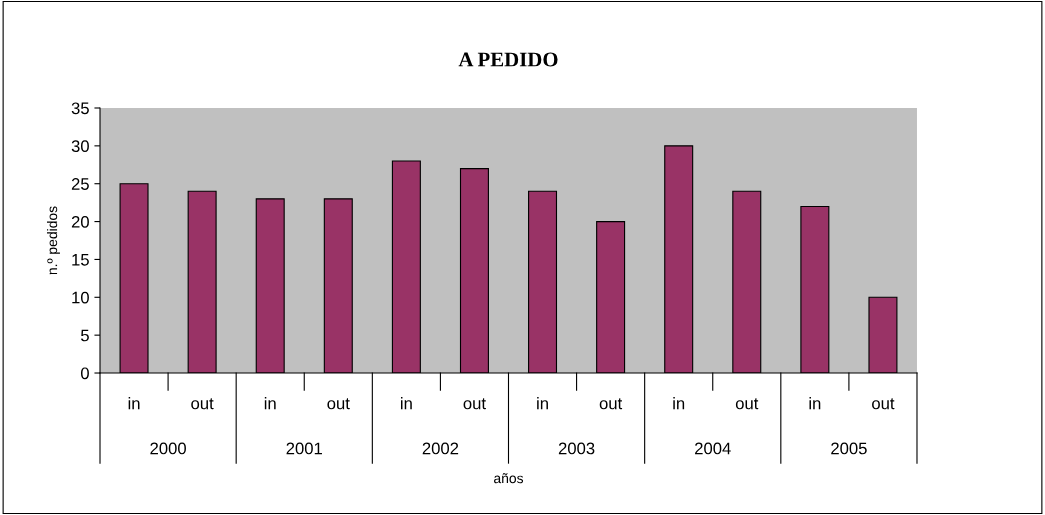 The width and height of the screenshot is (1045, 515). Describe the element at coordinates (80, 297) in the screenshot. I see `y-tick-label: 10` at that location.